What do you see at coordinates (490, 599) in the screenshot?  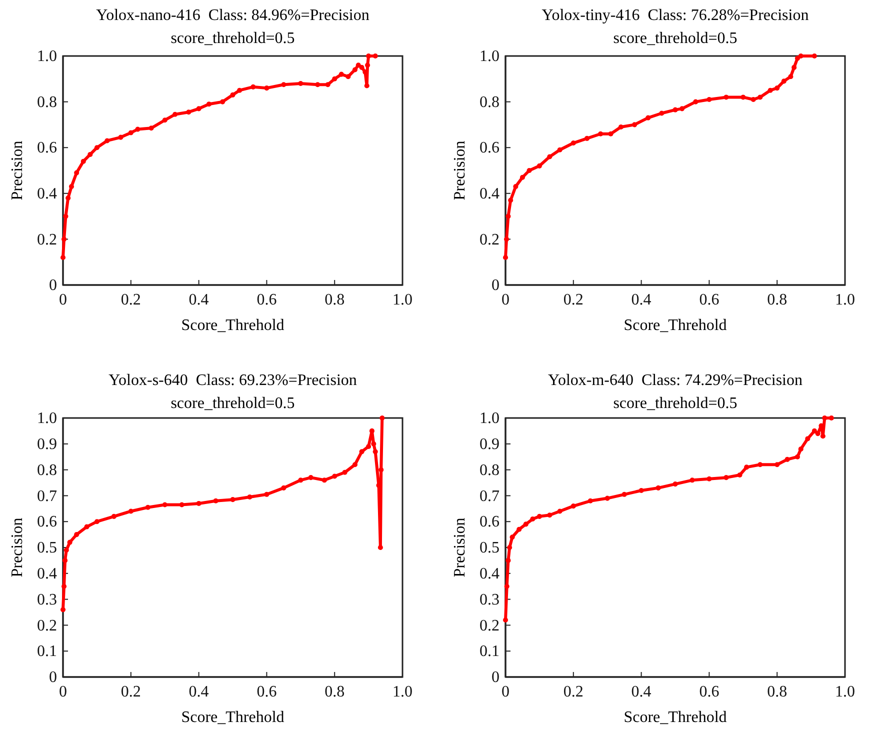 I see `y-tick-label: 0.3` at bounding box center [490, 599].